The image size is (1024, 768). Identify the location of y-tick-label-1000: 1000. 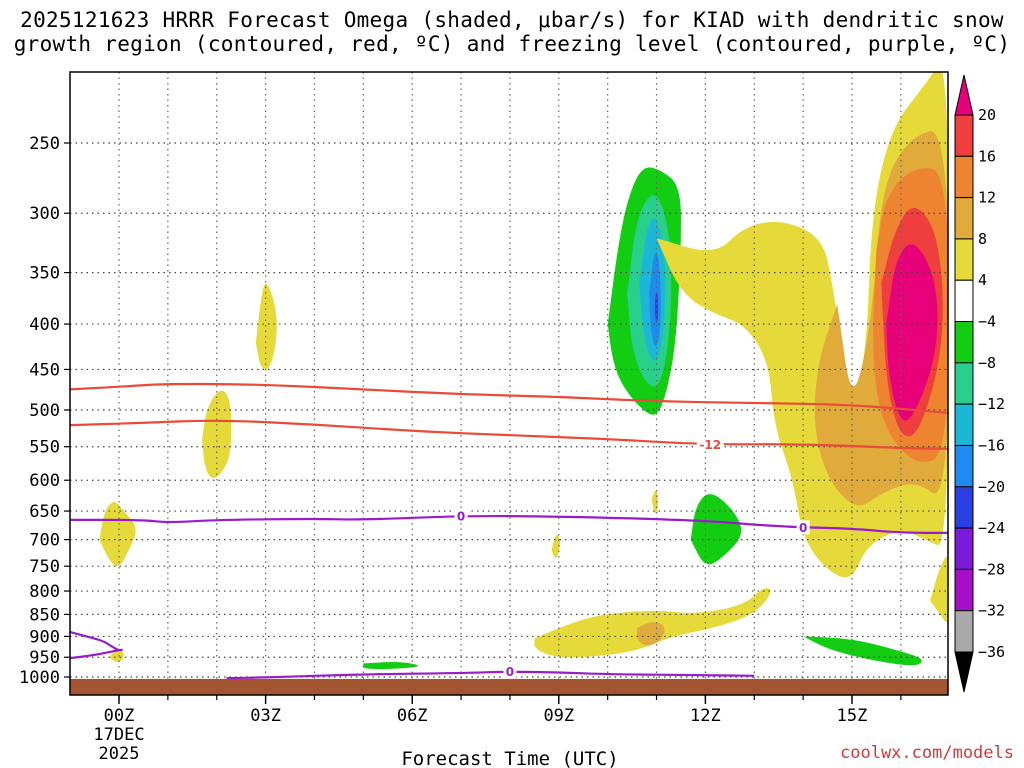
(39, 678).